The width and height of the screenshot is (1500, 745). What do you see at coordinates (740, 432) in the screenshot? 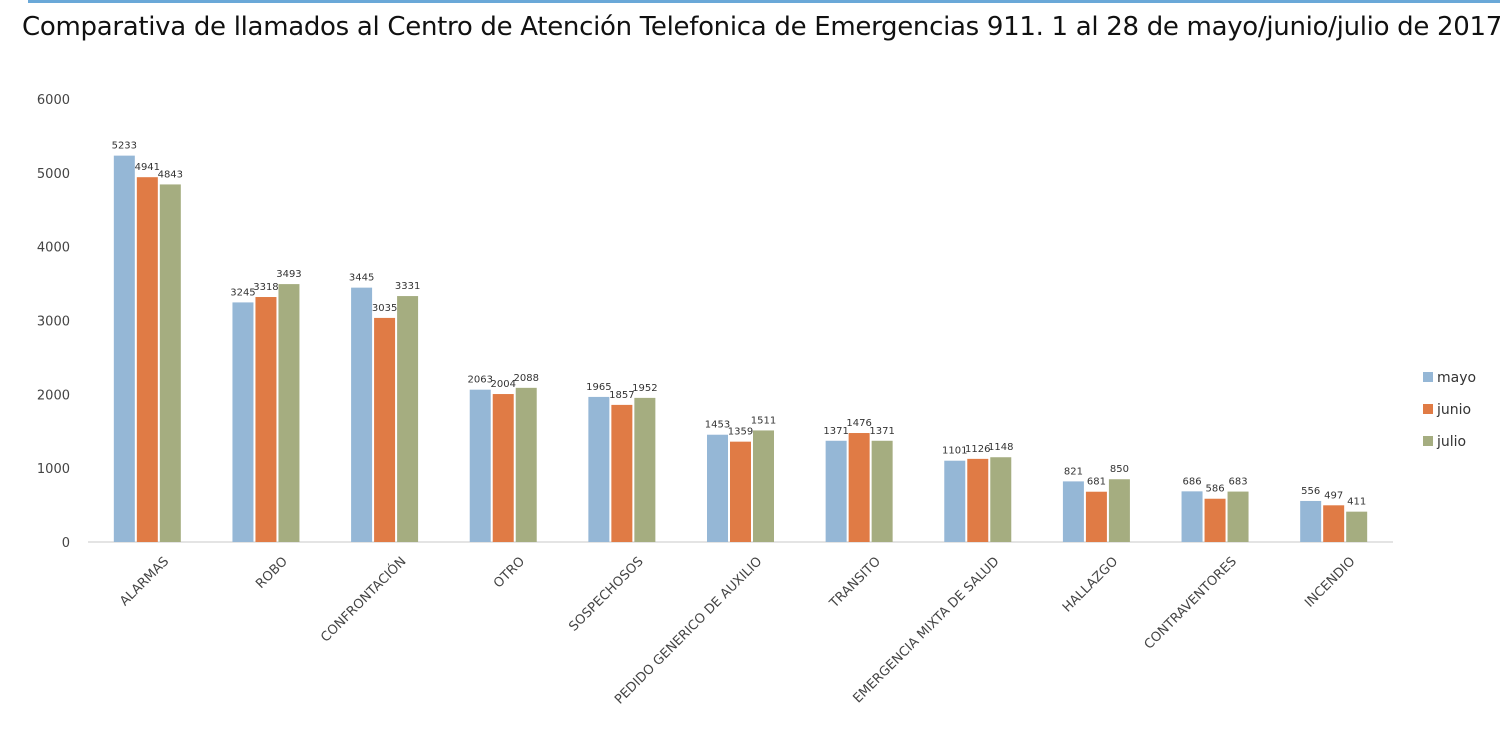
I see `data-label: 1359` at bounding box center [740, 432].